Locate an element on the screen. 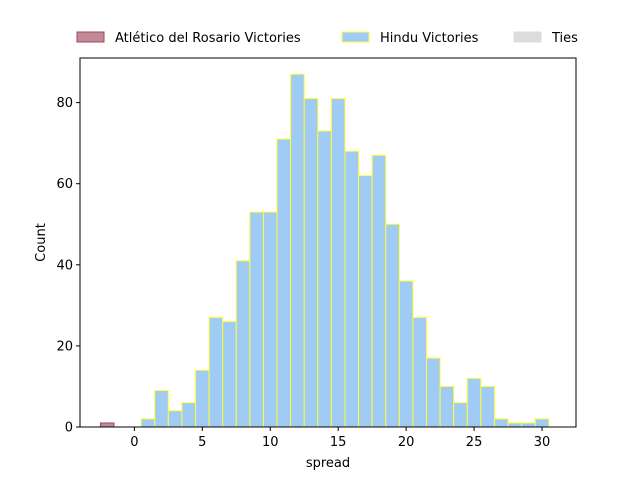 Image resolution: width=640 pixels, height=480 pixels. x-axis: 0 5 10 15 20 25 30 is located at coordinates (340, 438).